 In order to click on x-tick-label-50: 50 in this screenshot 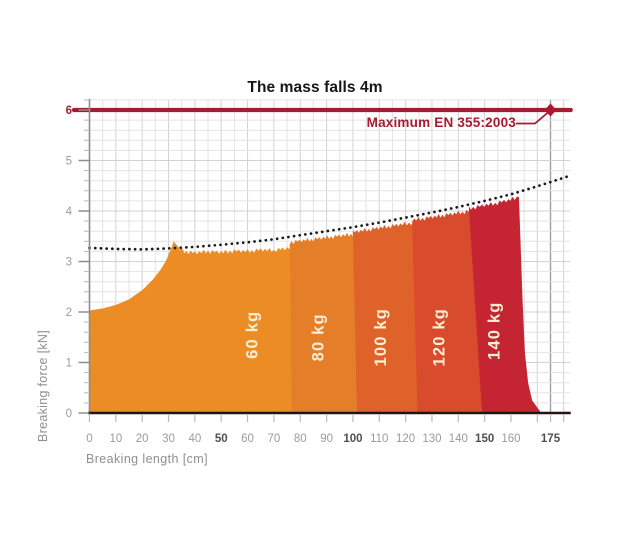, I will do `click(221, 439)`.